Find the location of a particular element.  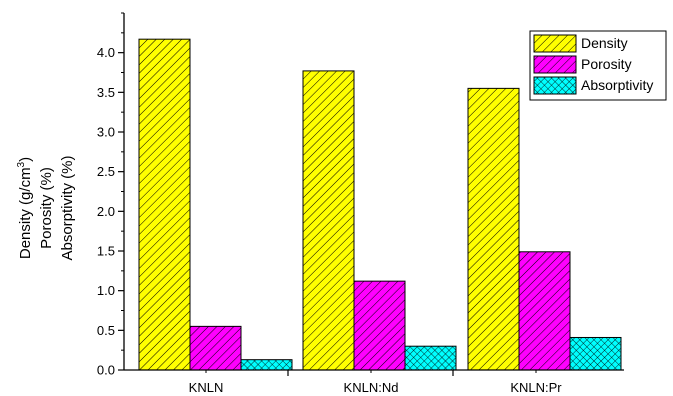

y-axis-title-density: Density (g/cm3) is located at coordinates (25, 208).